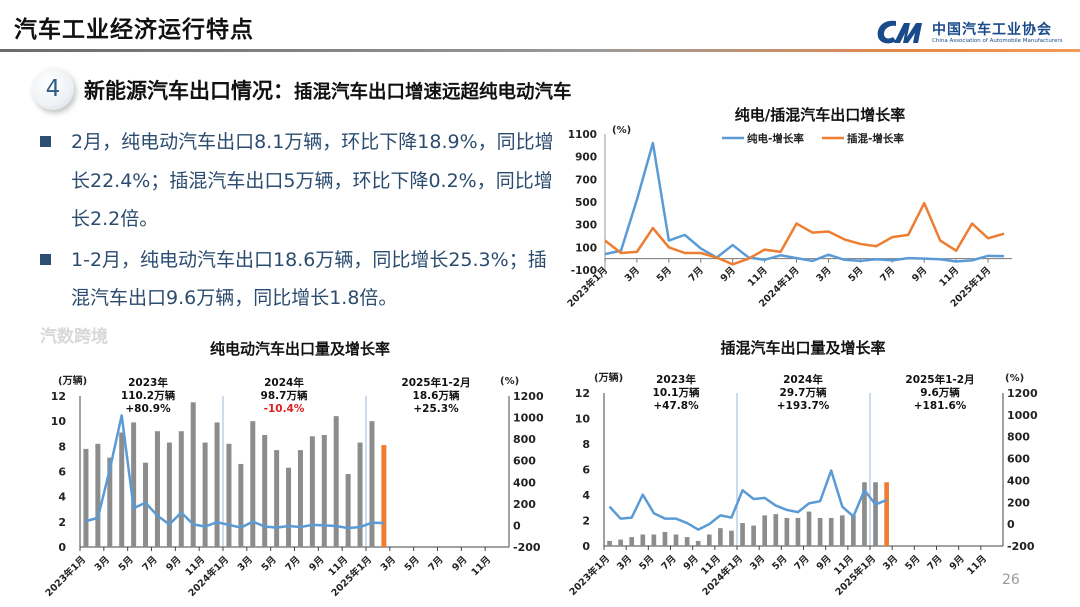 The width and height of the screenshot is (1080, 607). I want to click on annotation-volume: 110.2万辆, so click(148, 395).